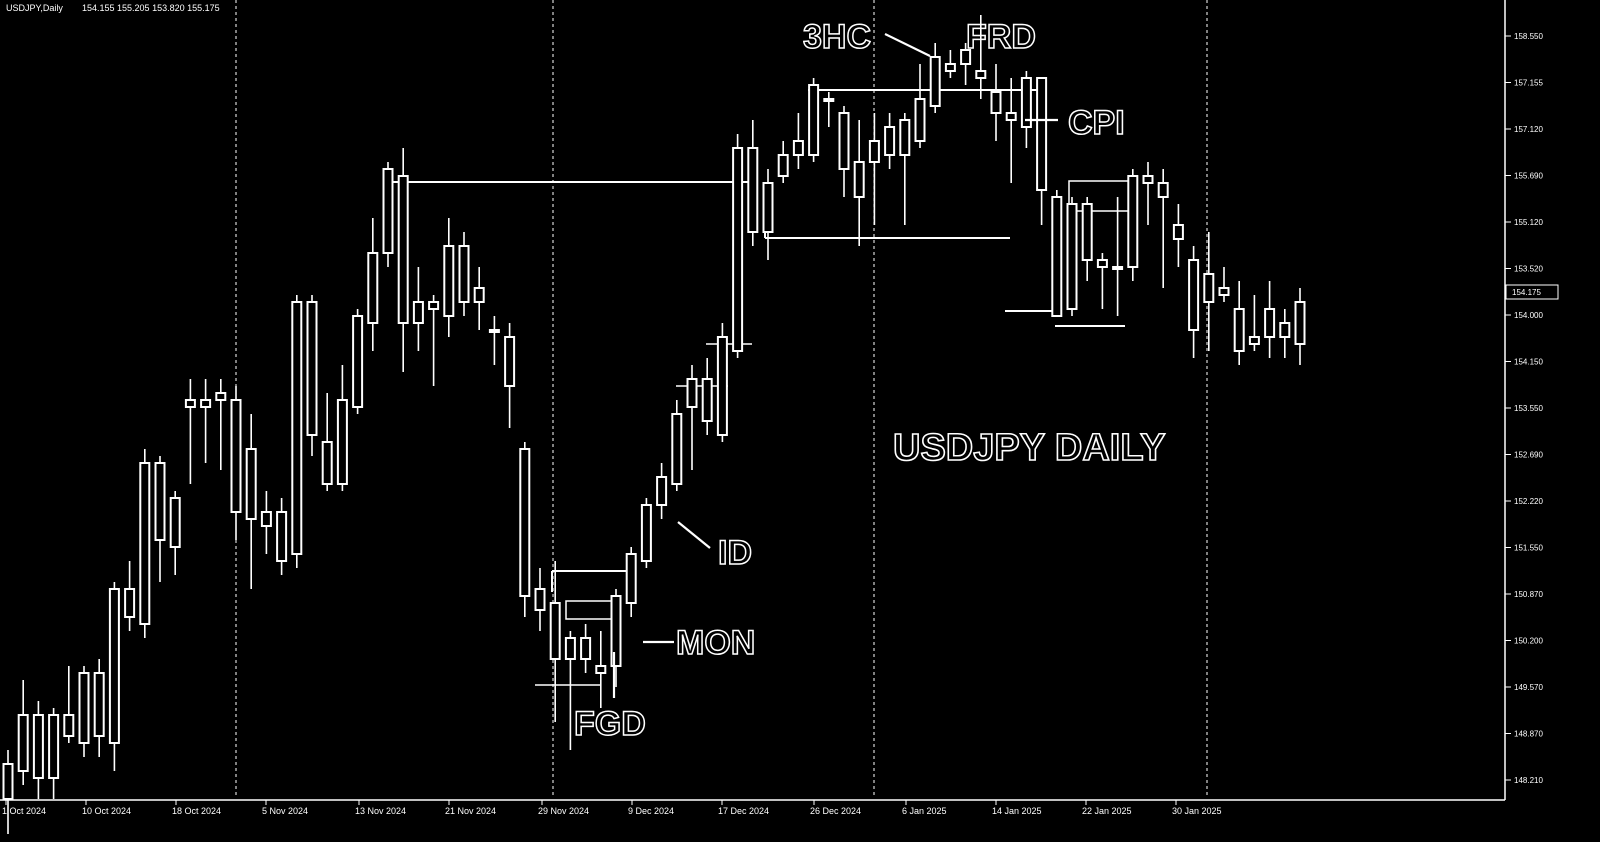  Describe the element at coordinates (1528, 362) in the screenshot. I see `price-tick-label: 154.150` at that location.